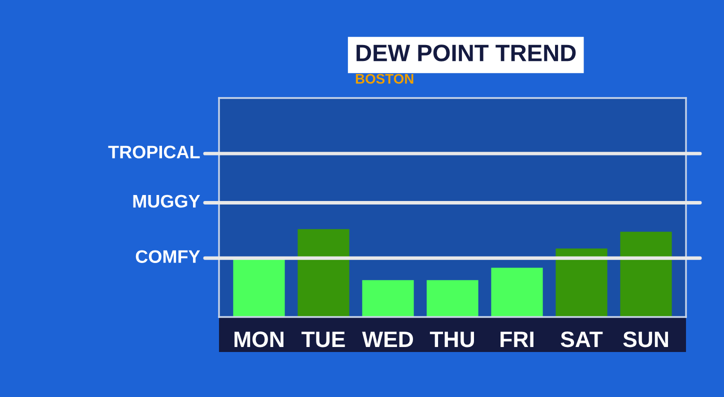  I want to click on x-tick-label: WED, so click(387, 339).